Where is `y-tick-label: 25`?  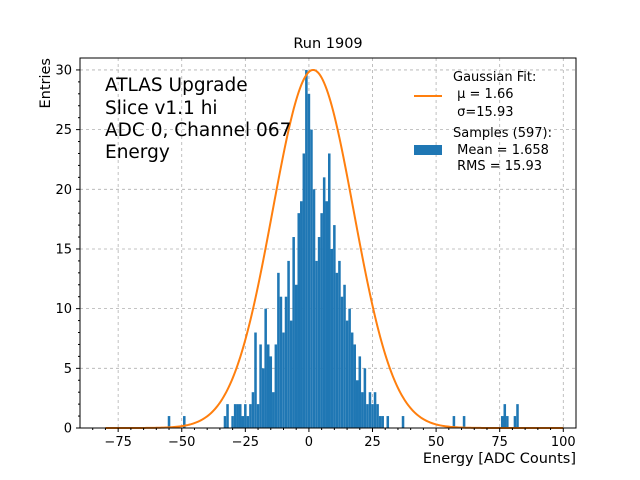
y-tick-label: 25 is located at coordinates (63, 130).